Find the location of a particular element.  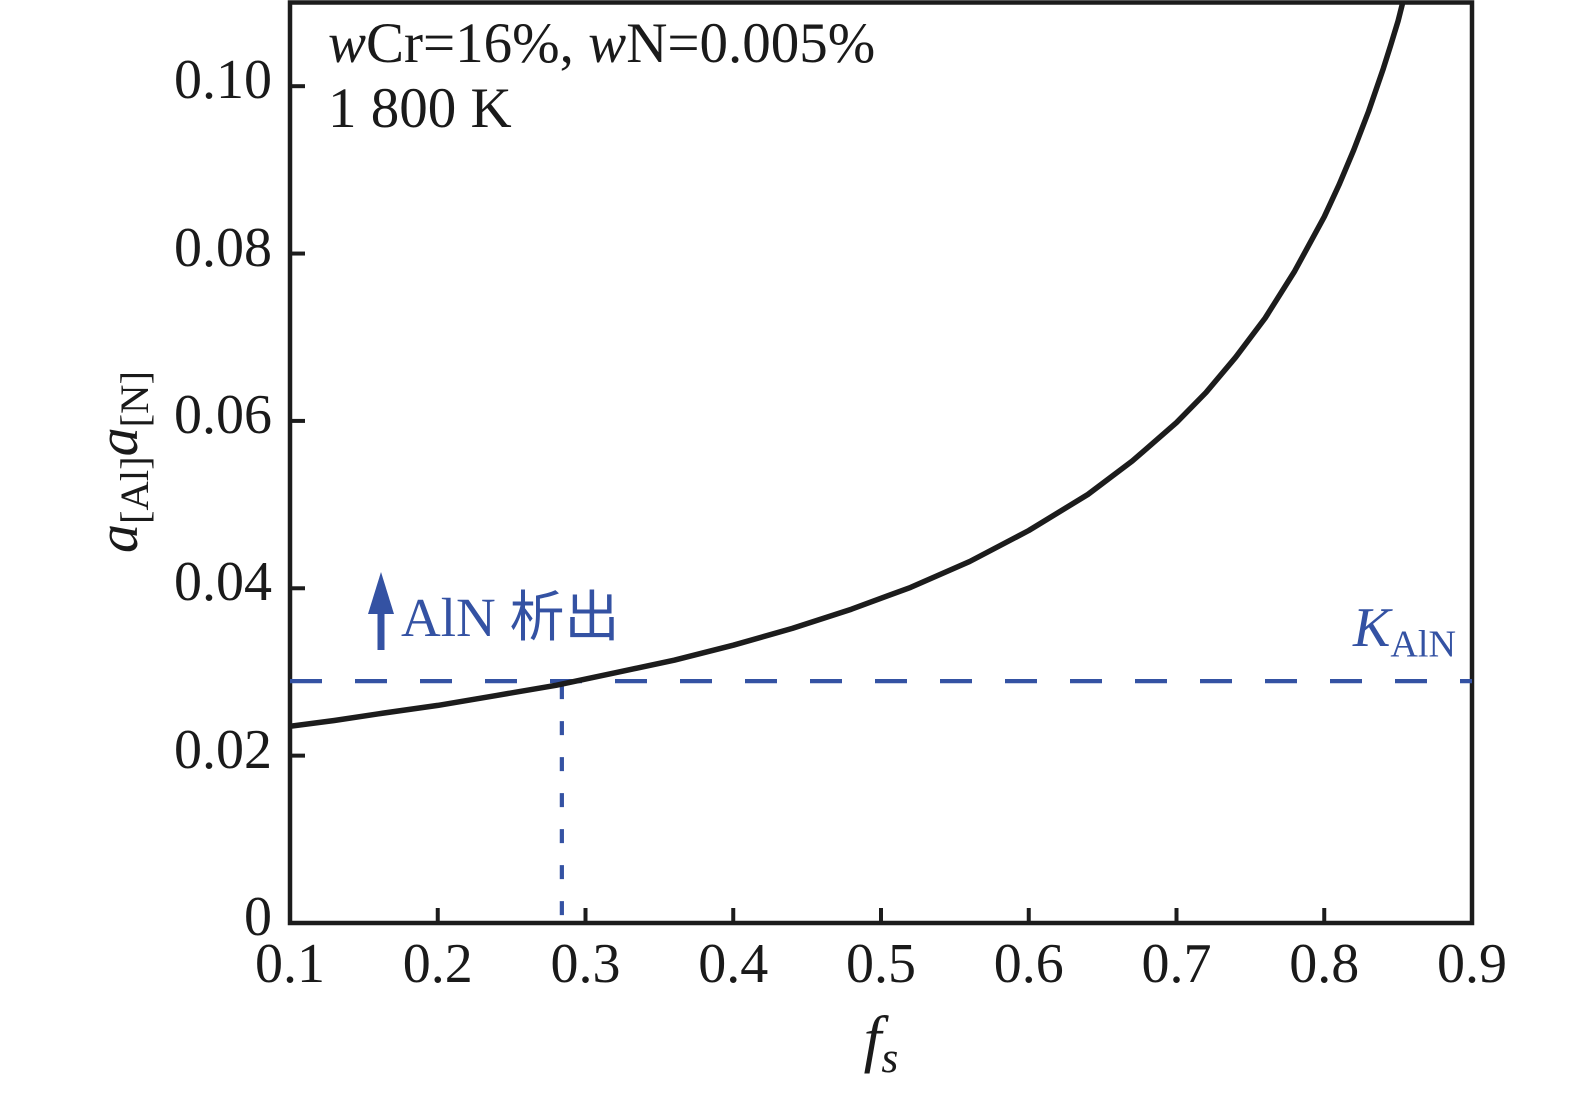

x-axis-title: fs is located at coordinates (881, 1042).